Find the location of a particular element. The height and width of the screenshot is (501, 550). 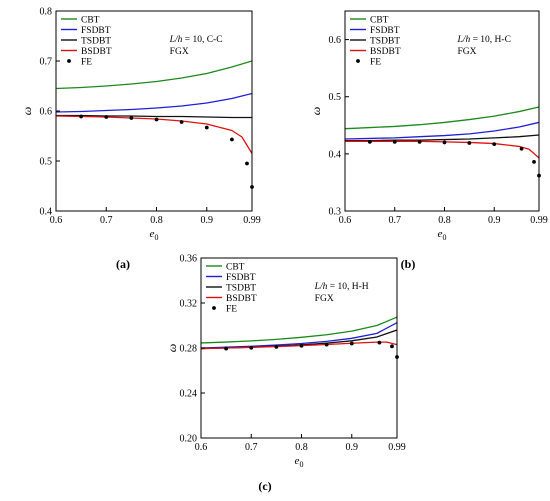

condition-annotation: L/h = 10, C-C is located at coordinates (196, 40).